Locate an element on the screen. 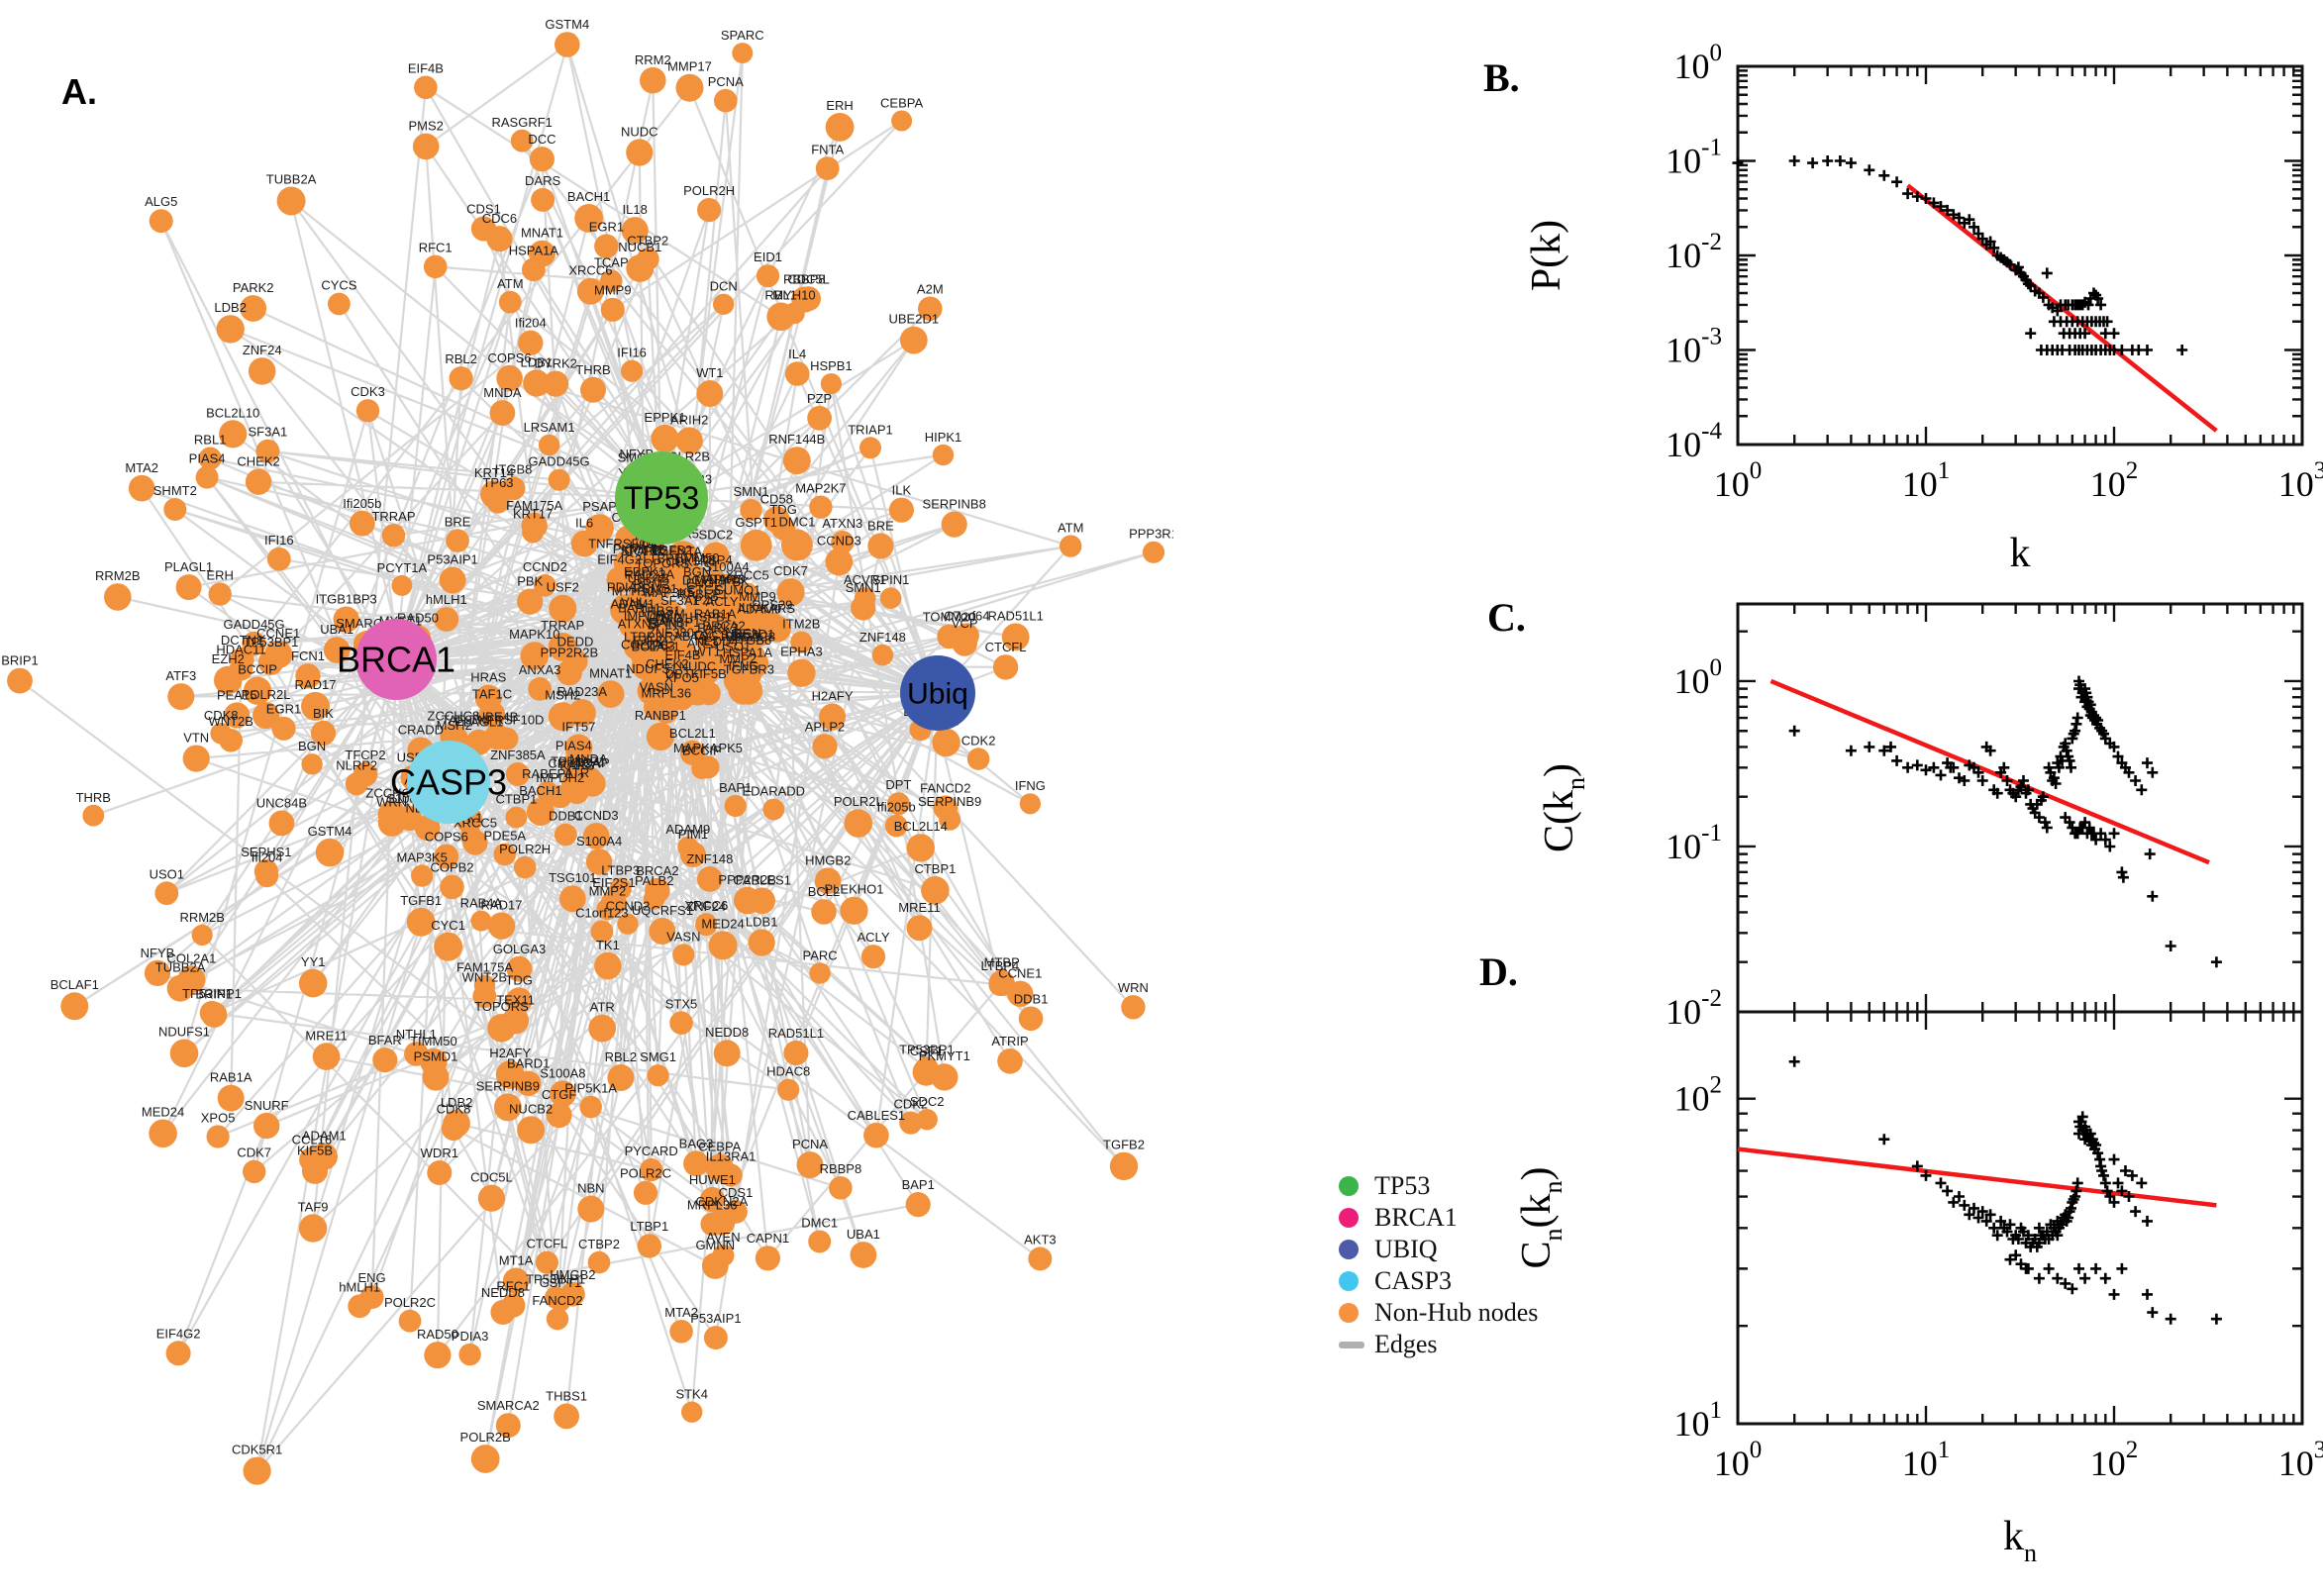 Image resolution: width=2323 pixels, height=1596 pixels. svg-text: CEBPA is located at coordinates (720, 1147).